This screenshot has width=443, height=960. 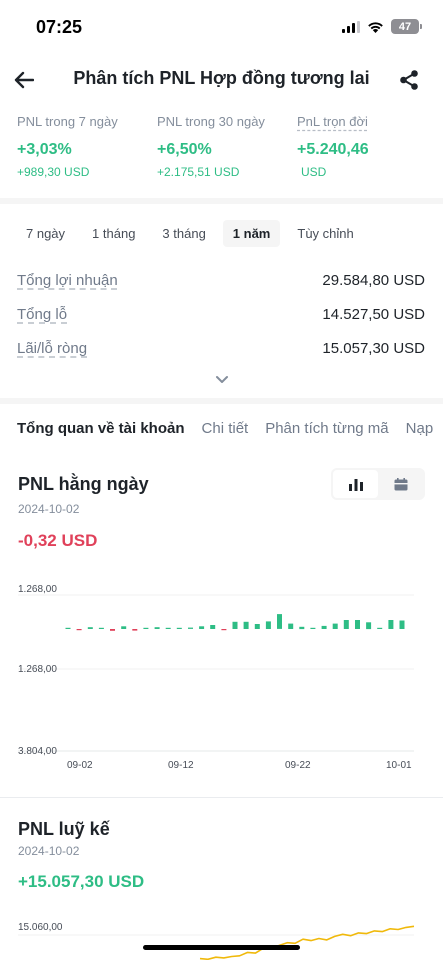 I want to click on daily-pnl-title: PNL hằng ngày, so click(x=83, y=484).